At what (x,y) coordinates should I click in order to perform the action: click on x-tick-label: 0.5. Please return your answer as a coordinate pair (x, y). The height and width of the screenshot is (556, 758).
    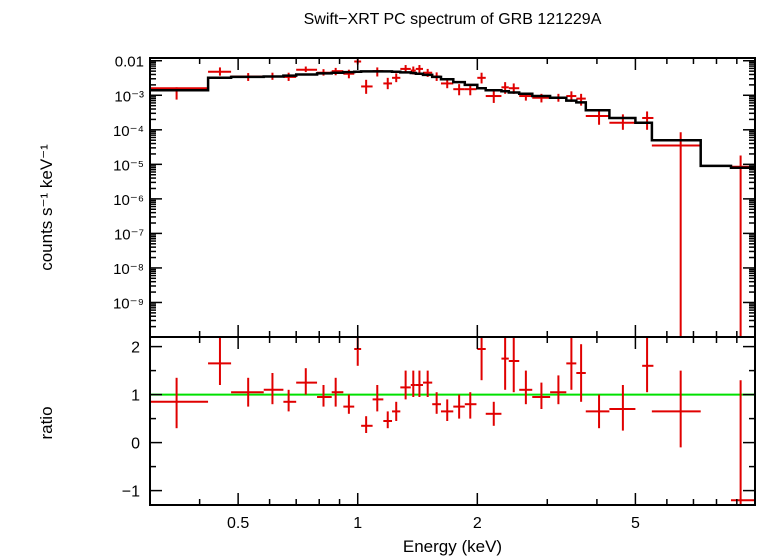
    Looking at the image, I should click on (238, 523).